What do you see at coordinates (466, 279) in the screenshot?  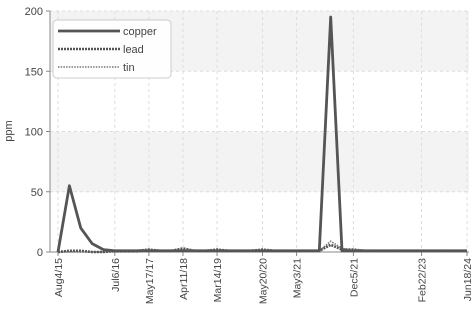 I see `x-tick-label: Jun18/24` at bounding box center [466, 279].